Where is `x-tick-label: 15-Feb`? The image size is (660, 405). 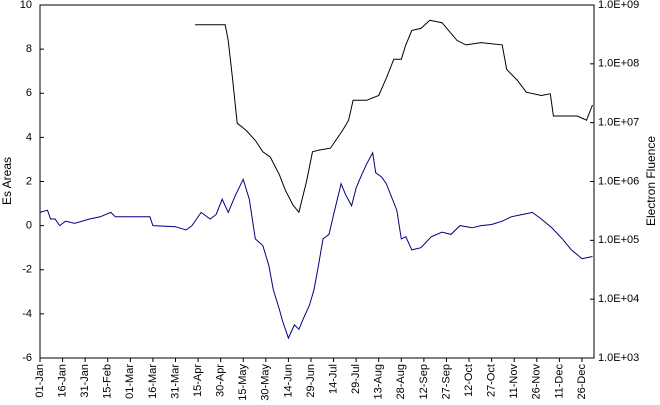 x-tick-label: 15-Feb is located at coordinates (108, 381).